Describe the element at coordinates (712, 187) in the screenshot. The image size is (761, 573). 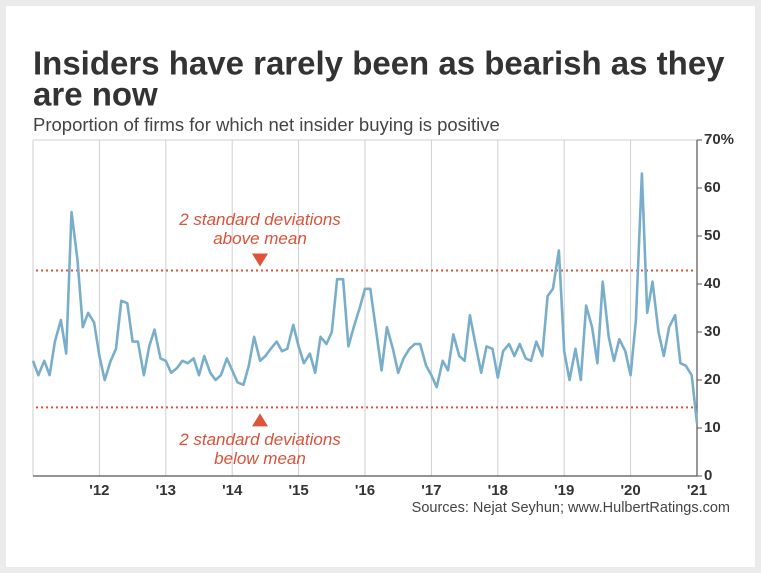
I see `y-tick-label: 60` at that location.